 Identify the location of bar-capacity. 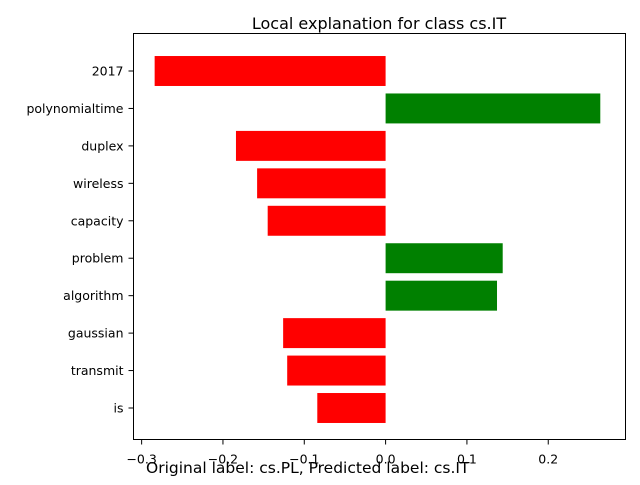
(326, 220).